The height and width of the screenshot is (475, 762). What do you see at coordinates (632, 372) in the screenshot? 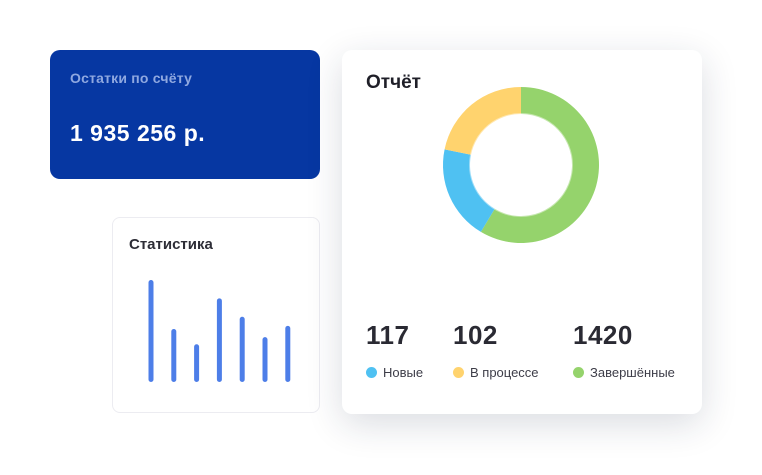
I see `legend-label-completed: Завершённые` at bounding box center [632, 372].